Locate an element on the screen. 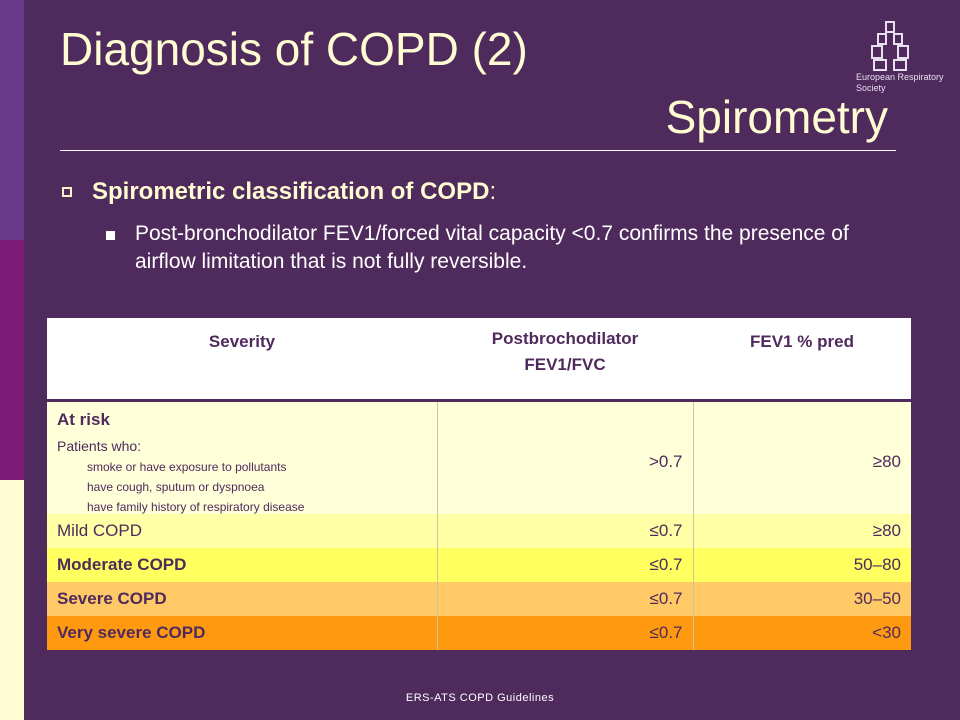 This screenshot has width=960, height=720. side-stripe-bottom is located at coordinates (12, 600).